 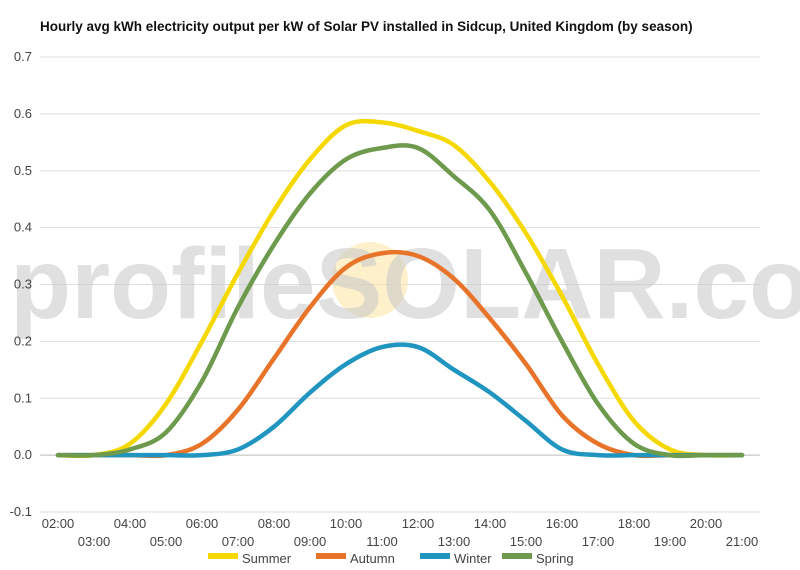 I want to click on x-tick-label: 02:00, so click(x=58, y=523).